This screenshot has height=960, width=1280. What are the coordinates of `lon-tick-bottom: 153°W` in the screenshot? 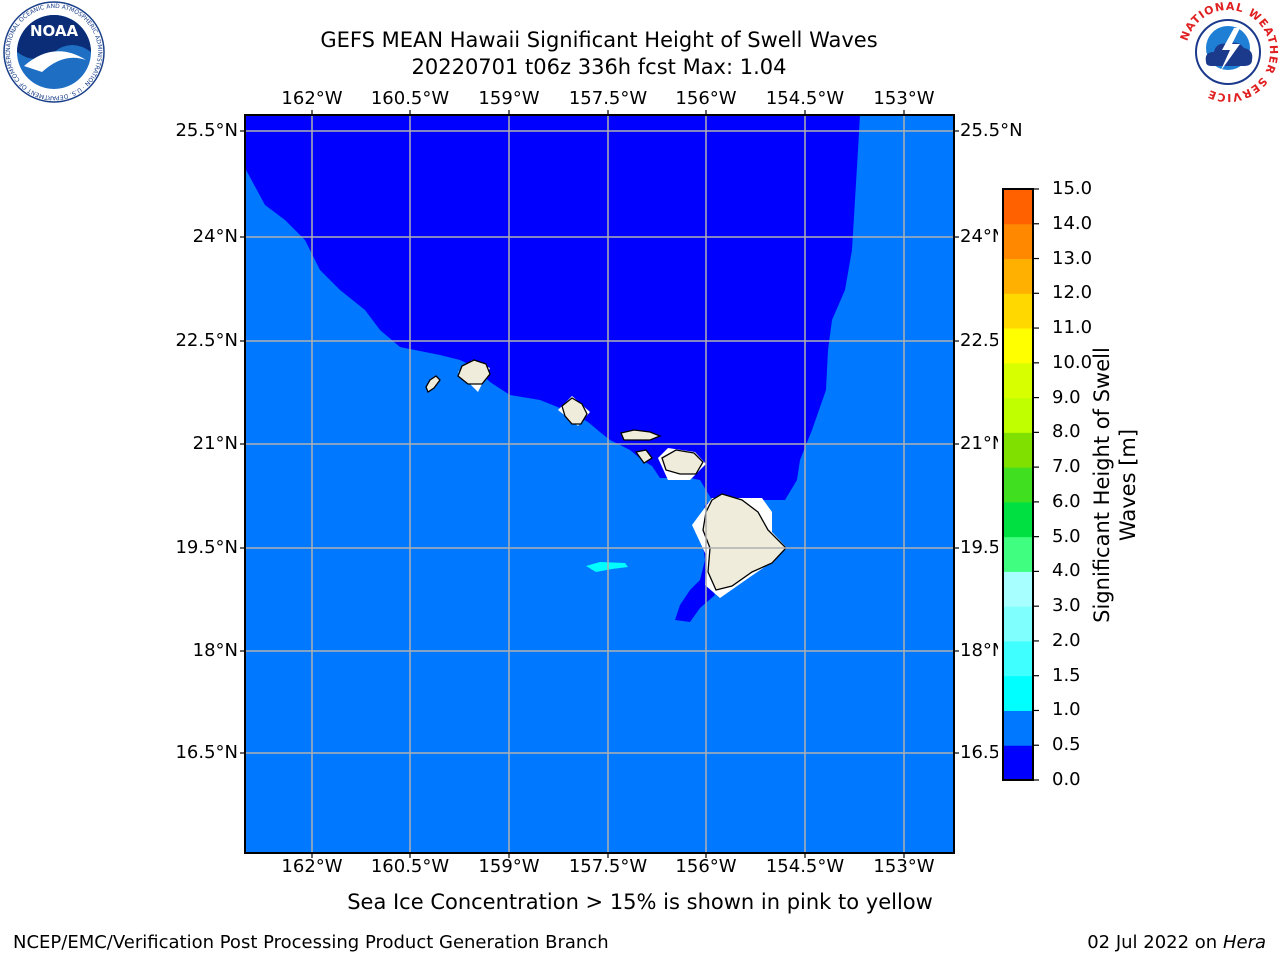 It's located at (904, 866).